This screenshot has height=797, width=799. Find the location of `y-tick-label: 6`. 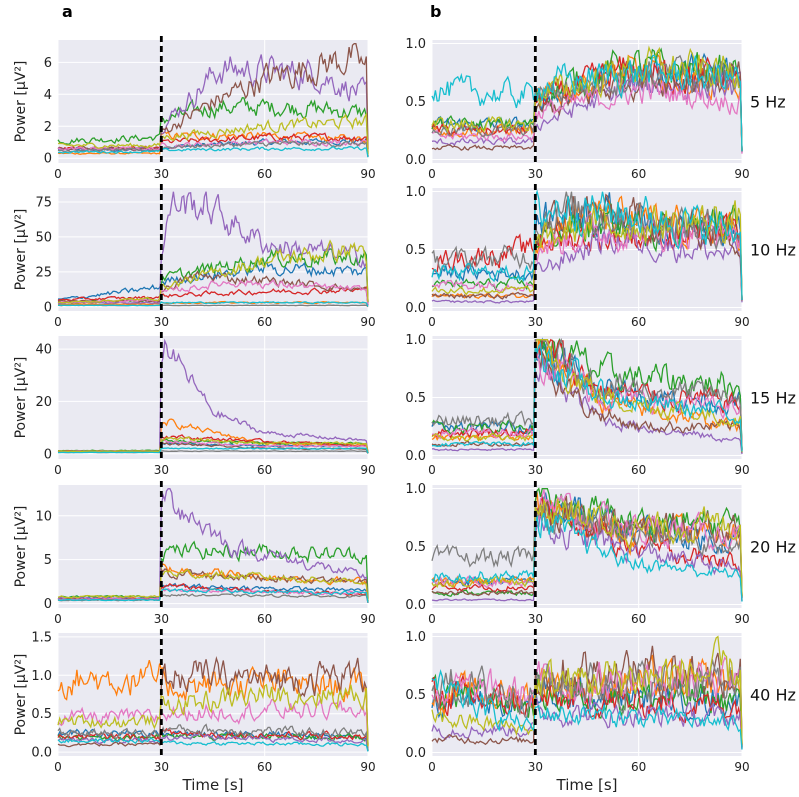

y-tick-label: 6 is located at coordinates (48, 63).